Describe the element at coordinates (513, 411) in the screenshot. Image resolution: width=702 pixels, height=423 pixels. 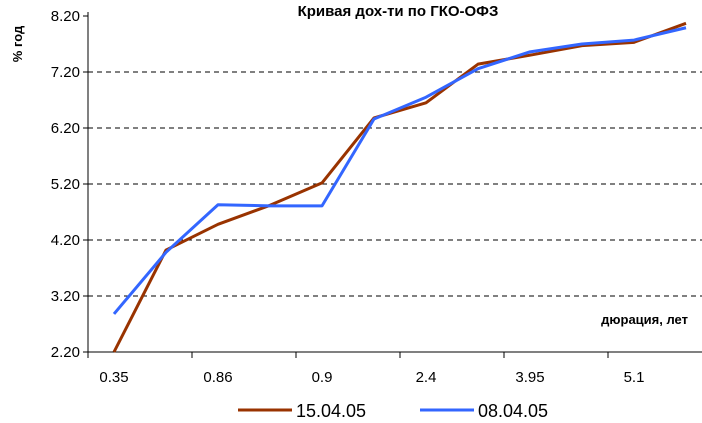
I see `legend-label: 08.04.05` at that location.